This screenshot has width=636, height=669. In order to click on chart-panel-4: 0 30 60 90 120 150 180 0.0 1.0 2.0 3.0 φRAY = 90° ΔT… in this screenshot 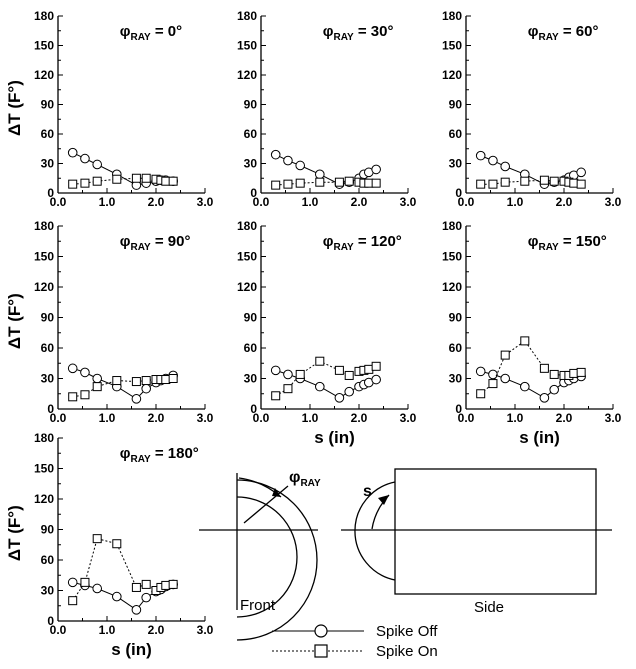, I will do `click(109, 322)`.